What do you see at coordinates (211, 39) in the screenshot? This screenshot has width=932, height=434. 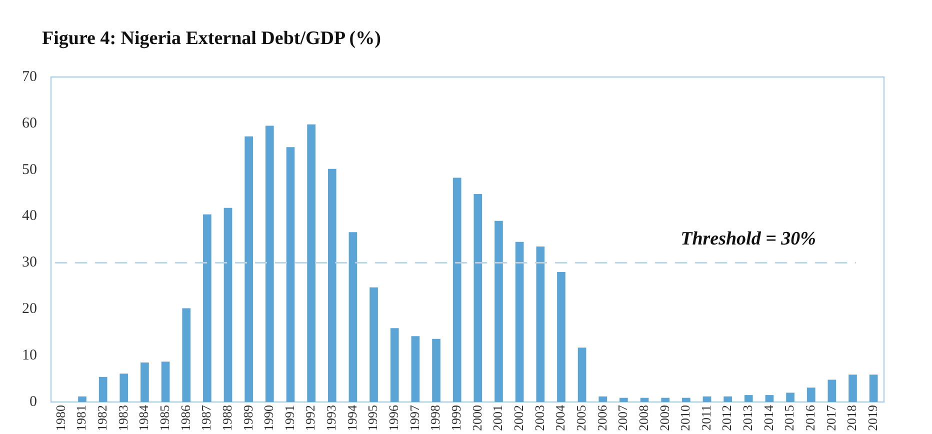 I see `chart-title: Figure 4: Nigeria External Debt/GDP (%)` at bounding box center [211, 39].